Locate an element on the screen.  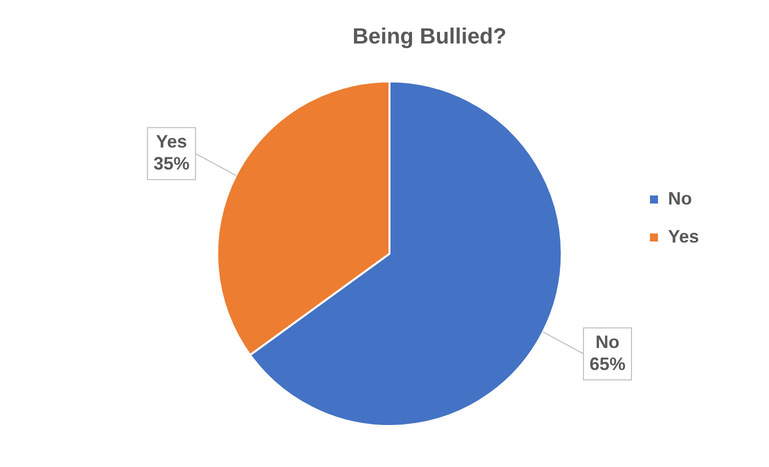
legend-label: Yes is located at coordinates (684, 236).